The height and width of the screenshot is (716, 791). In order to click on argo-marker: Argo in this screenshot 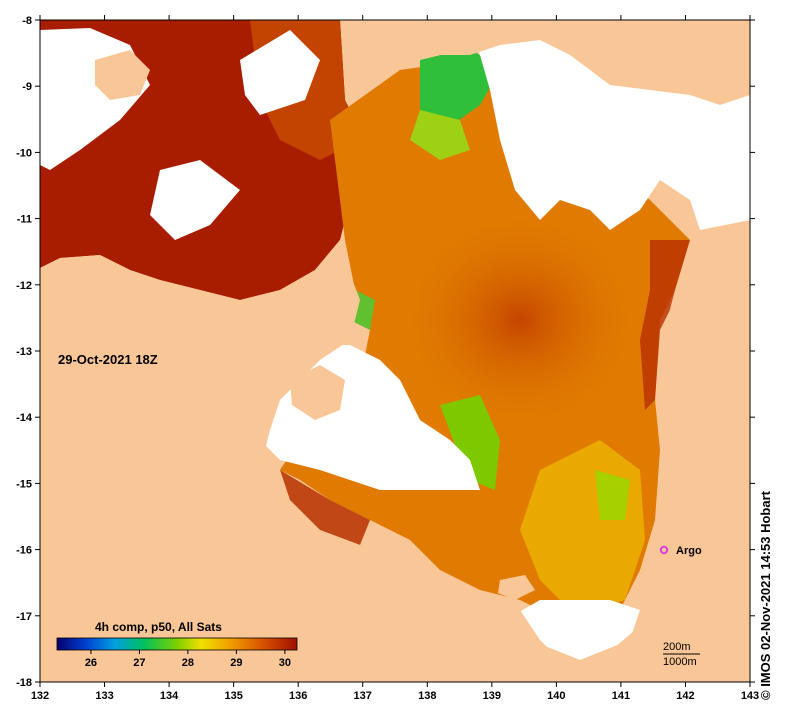, I will do `click(680, 551)`.